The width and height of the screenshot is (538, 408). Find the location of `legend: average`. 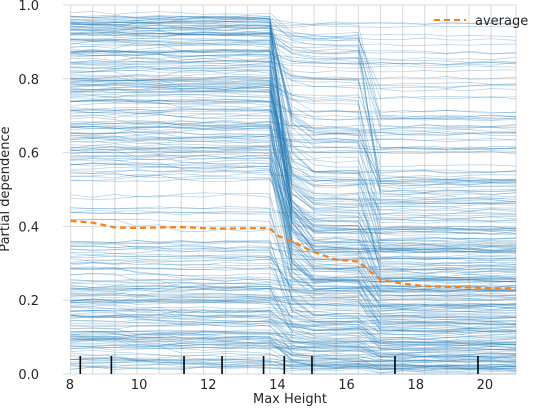

legend: average is located at coordinates (481, 21).